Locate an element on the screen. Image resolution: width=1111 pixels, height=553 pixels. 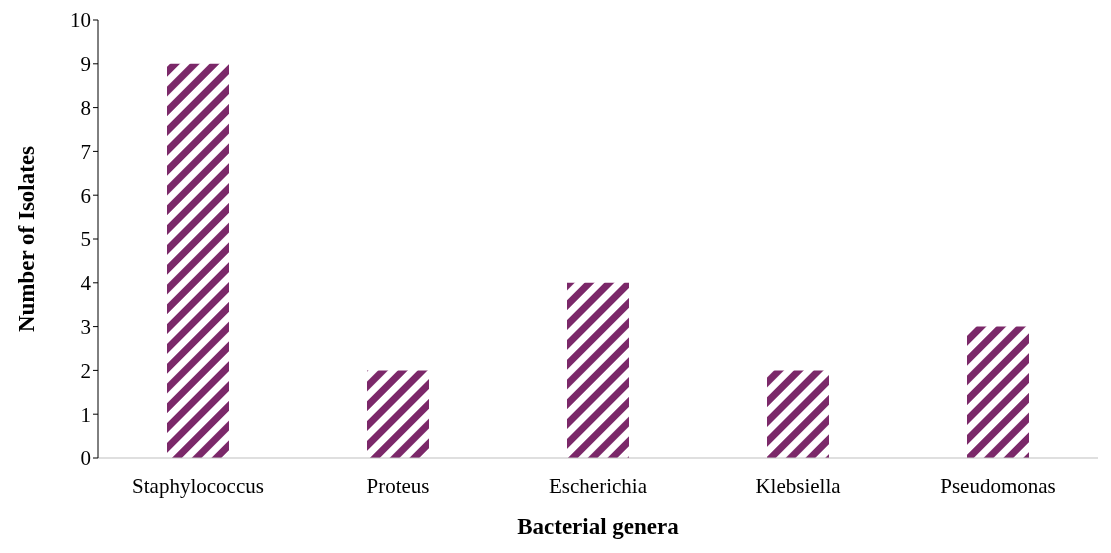
y-tick-label: 6 is located at coordinates (85, 195).